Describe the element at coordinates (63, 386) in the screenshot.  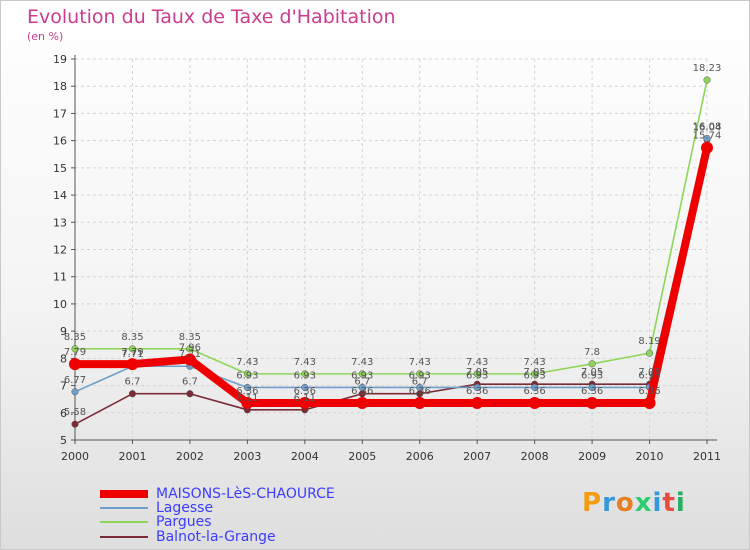
I see `y-tick-label: 7` at that location.